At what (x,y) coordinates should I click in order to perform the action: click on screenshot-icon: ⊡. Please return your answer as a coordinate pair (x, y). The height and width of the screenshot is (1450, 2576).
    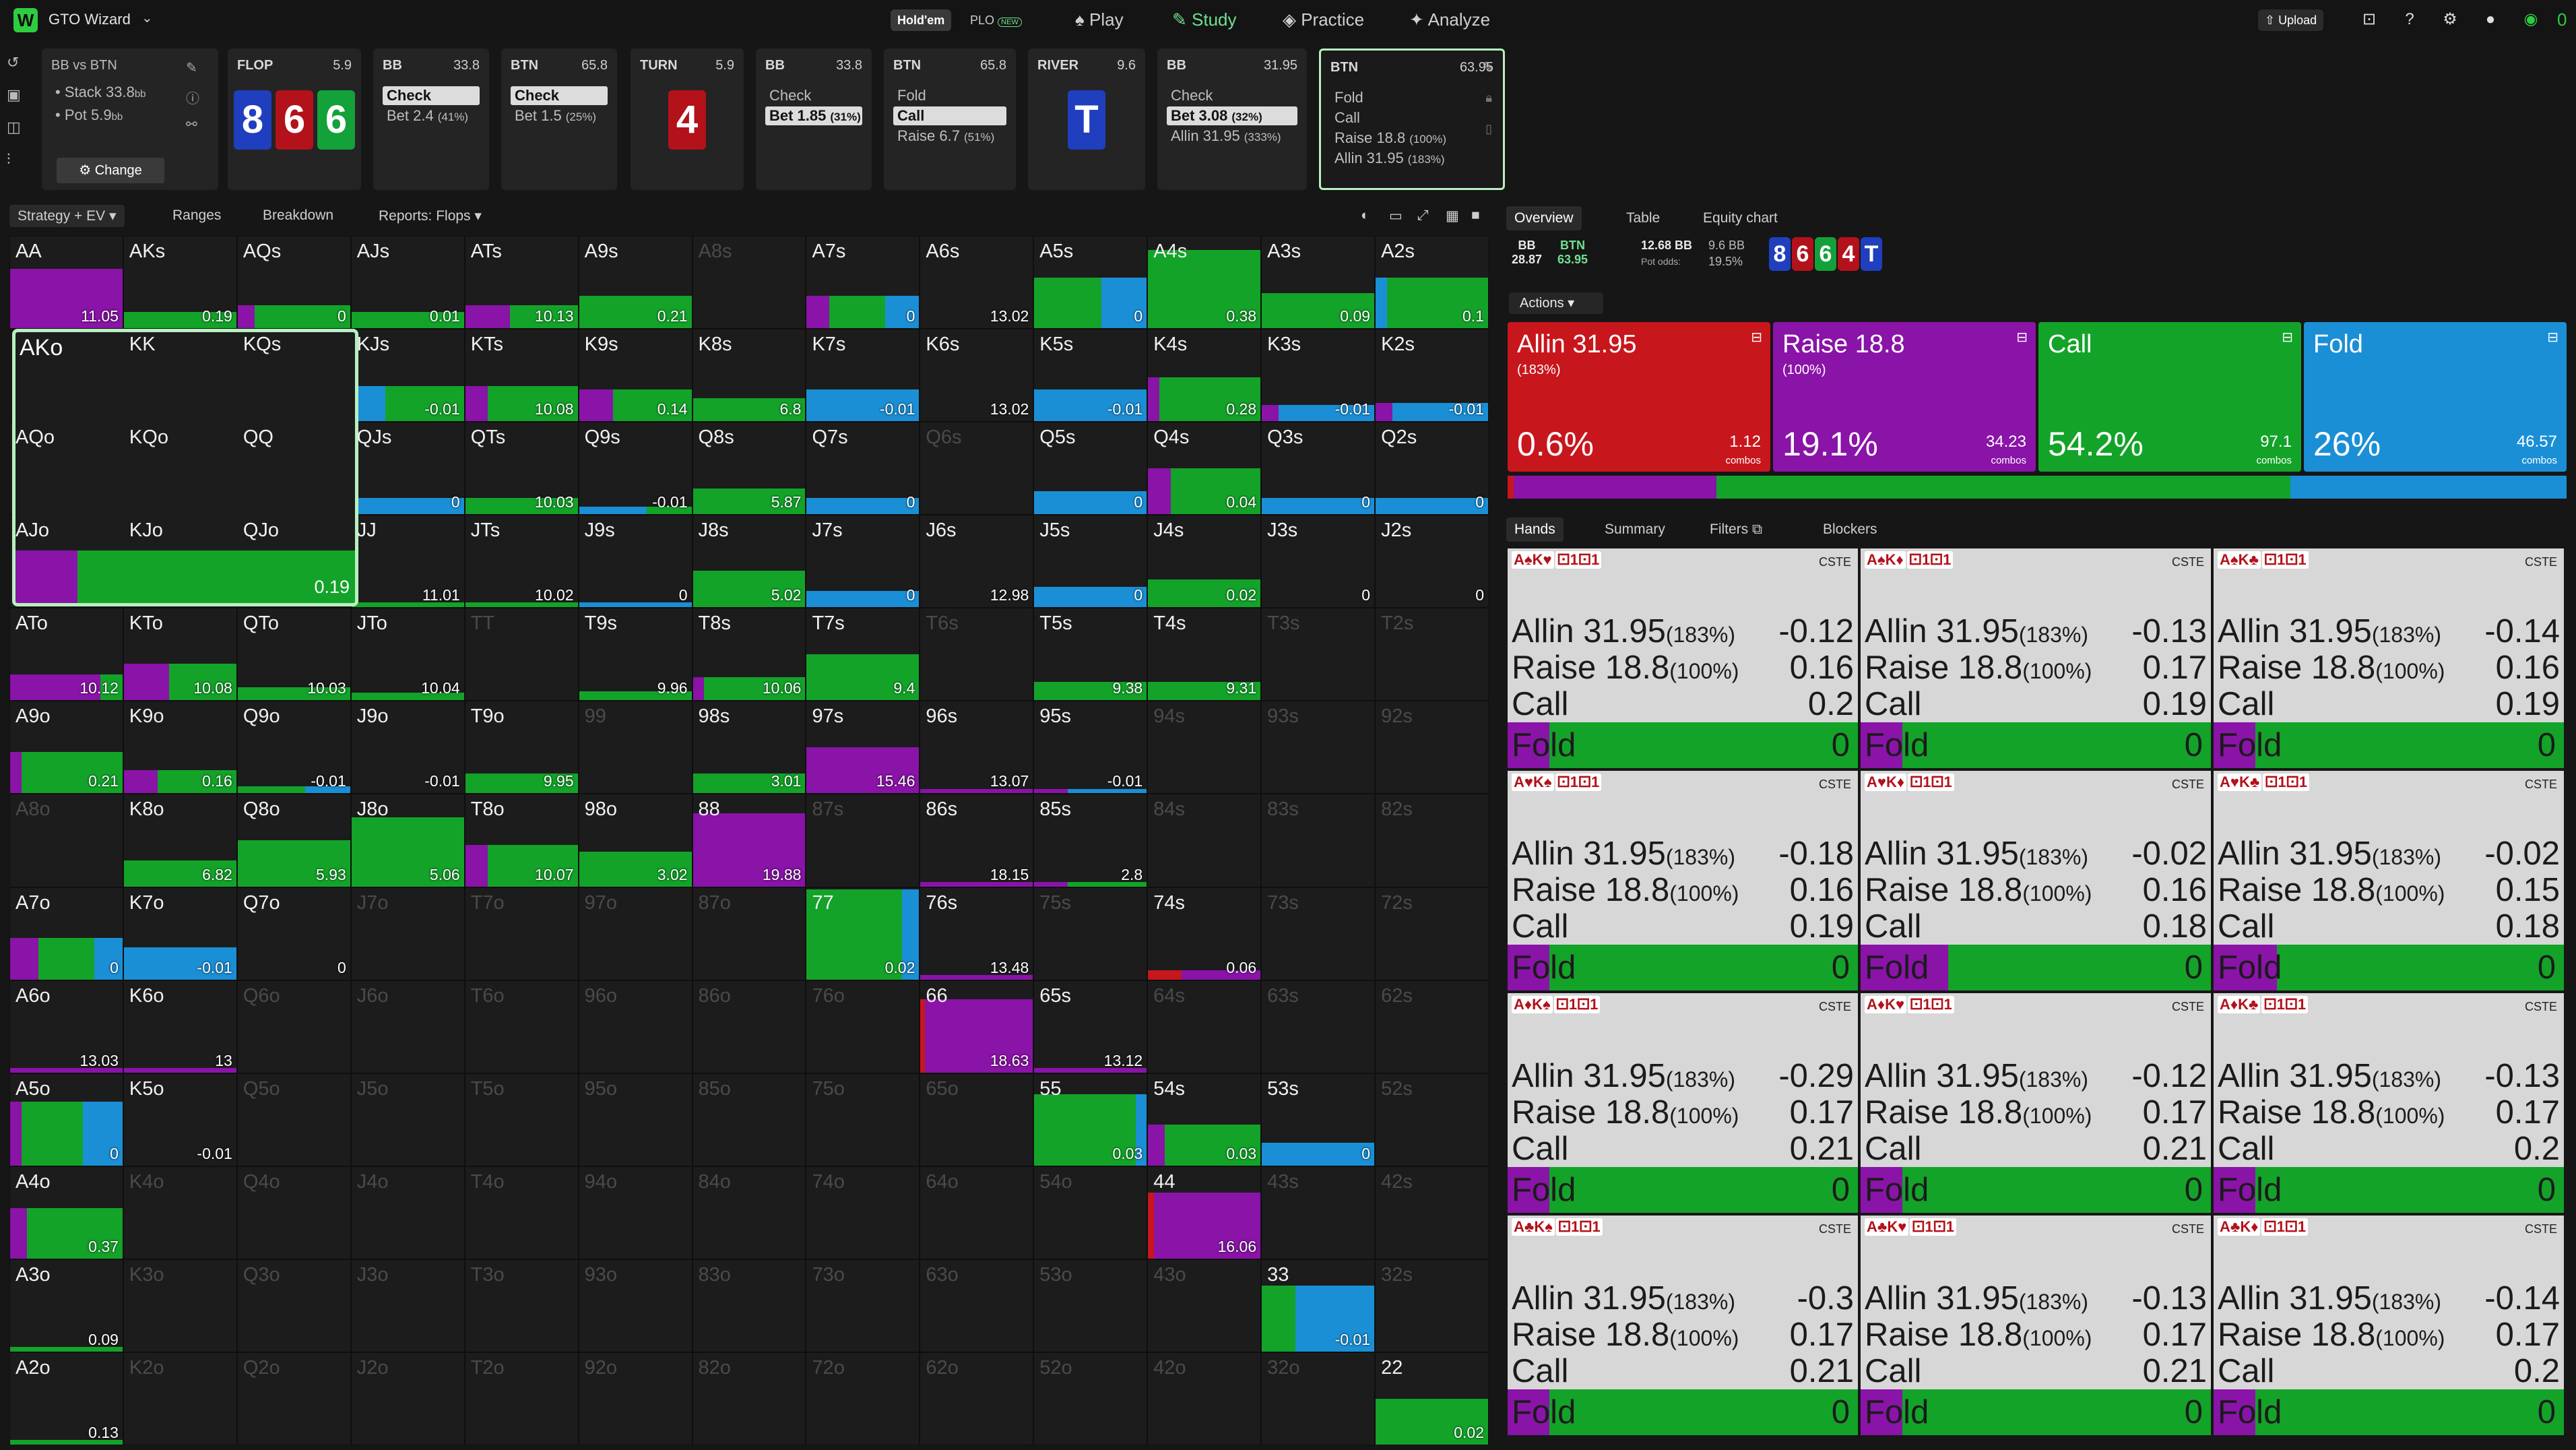
    Looking at the image, I should click on (2369, 19).